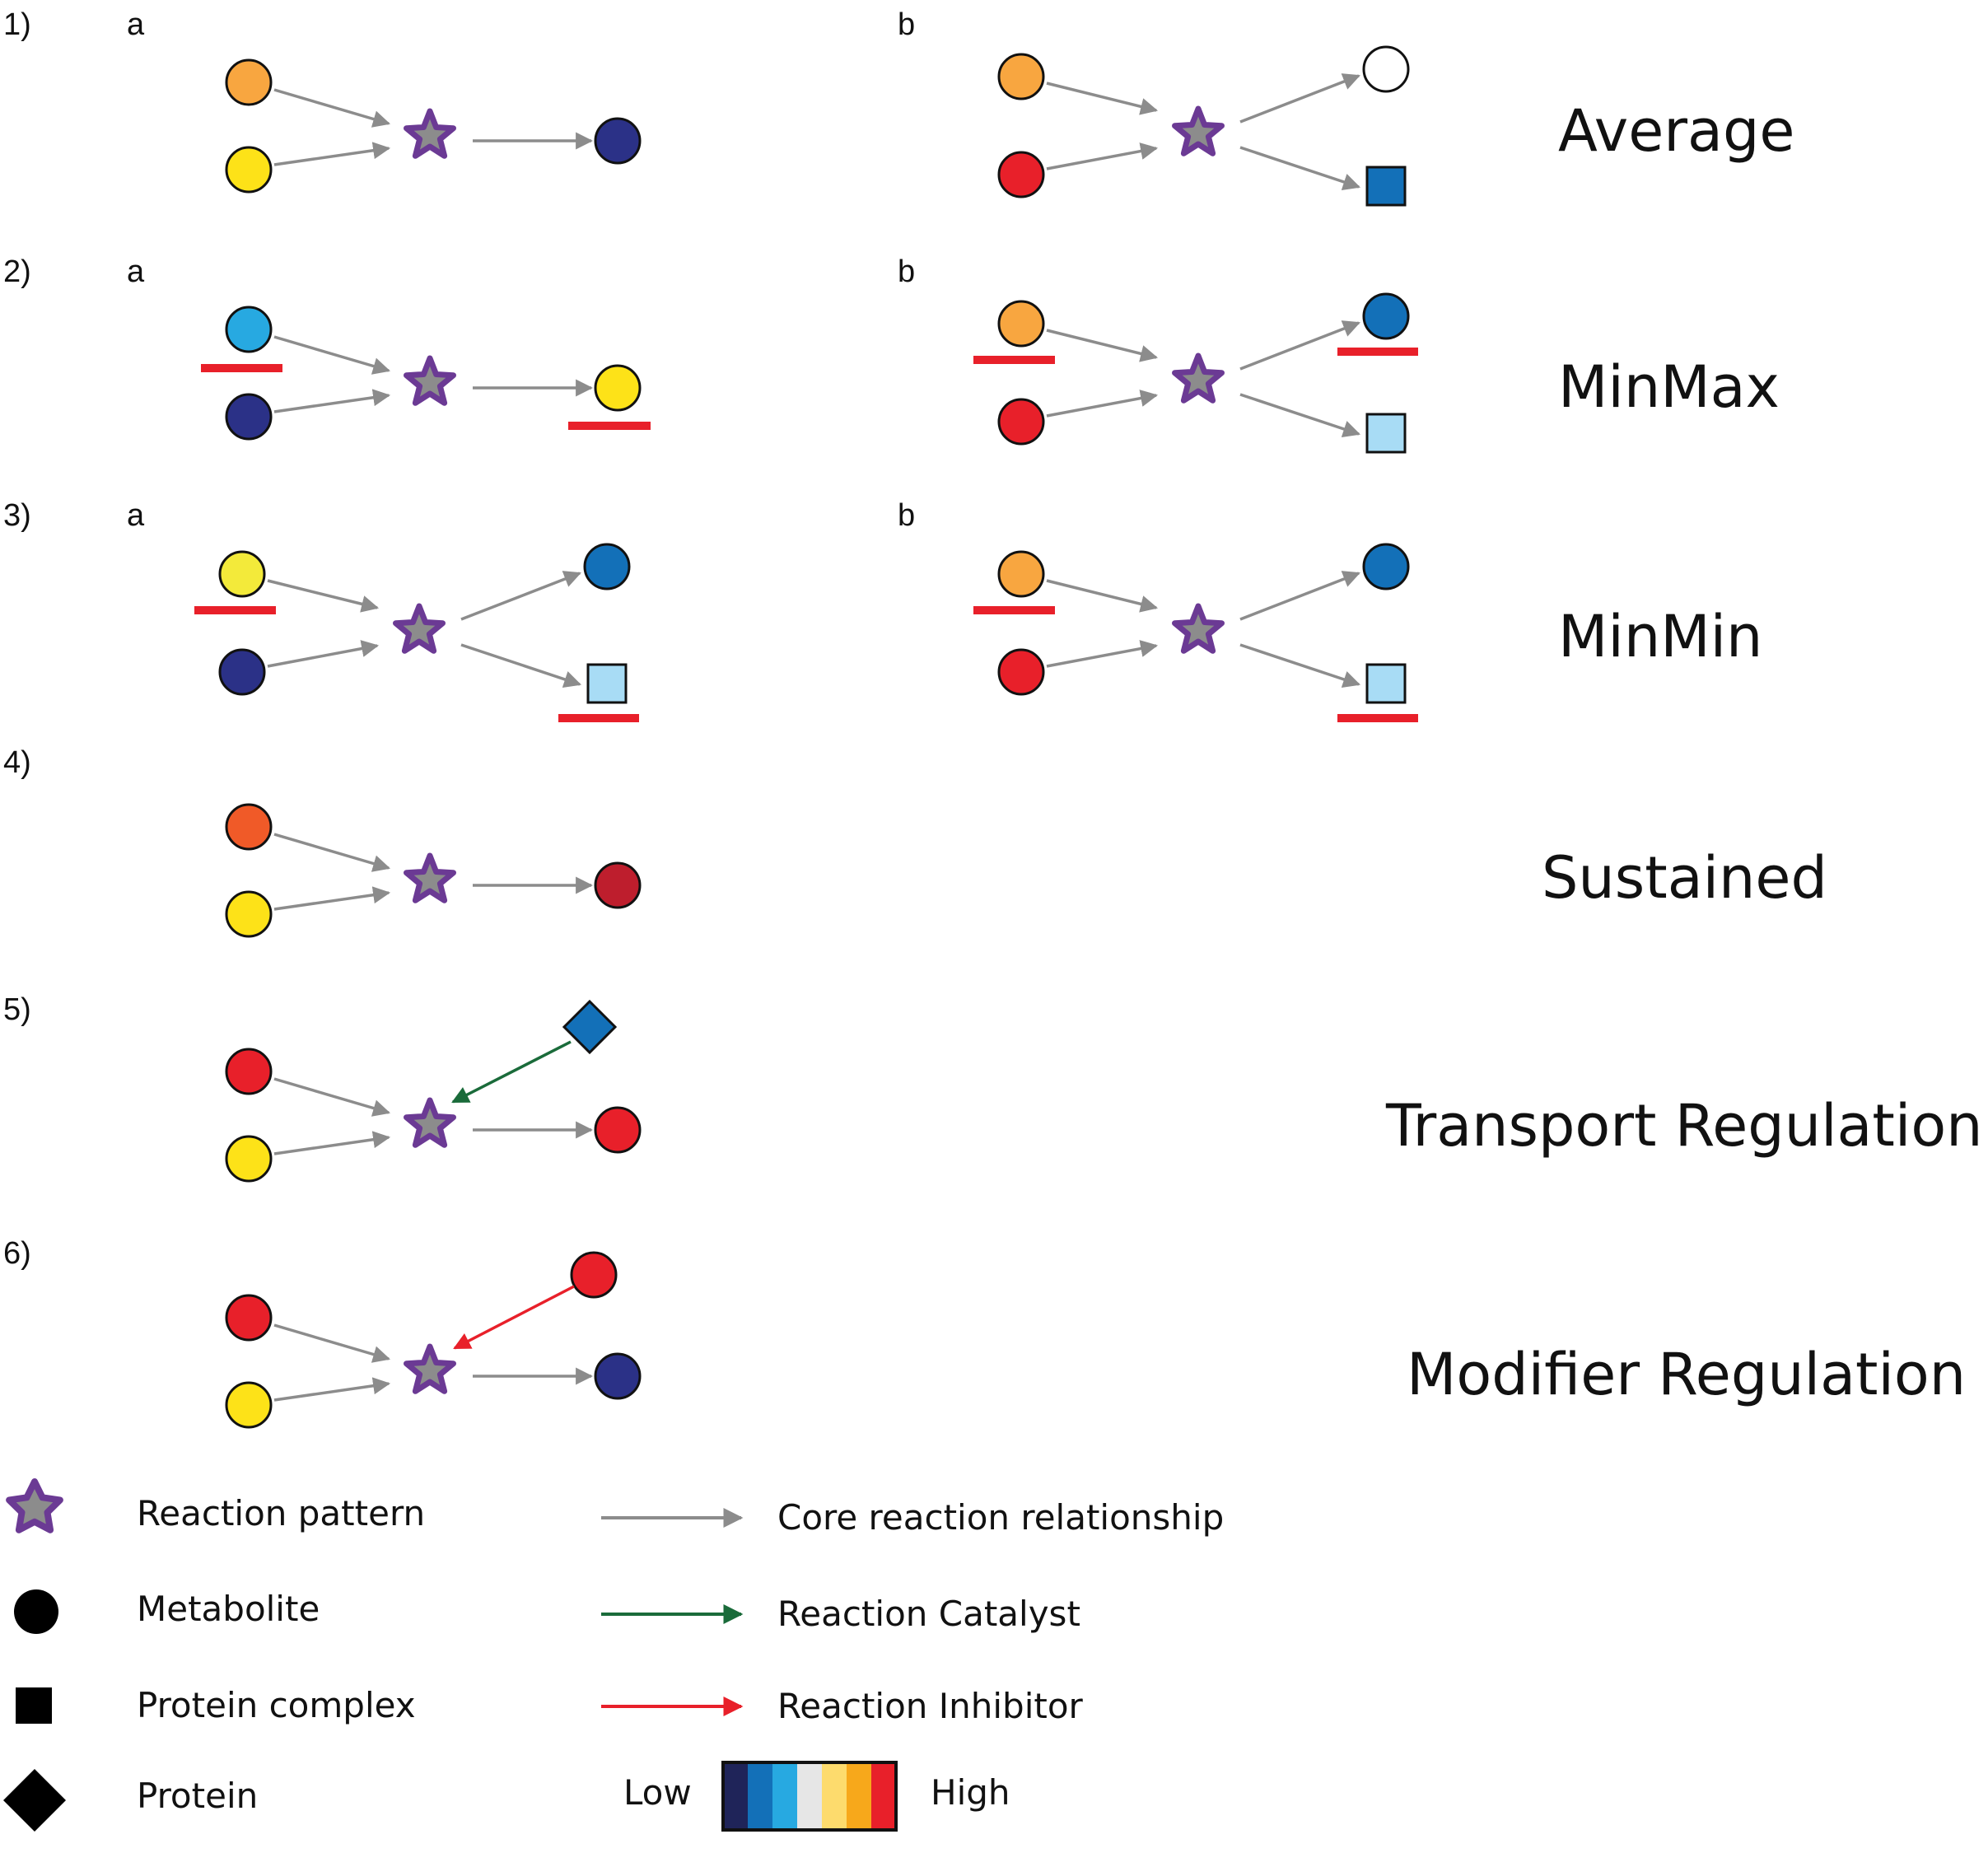  What do you see at coordinates (1684, 1126) in the screenshot?
I see `rule-title-transport-regulation: Transport Regulation` at bounding box center [1684, 1126].